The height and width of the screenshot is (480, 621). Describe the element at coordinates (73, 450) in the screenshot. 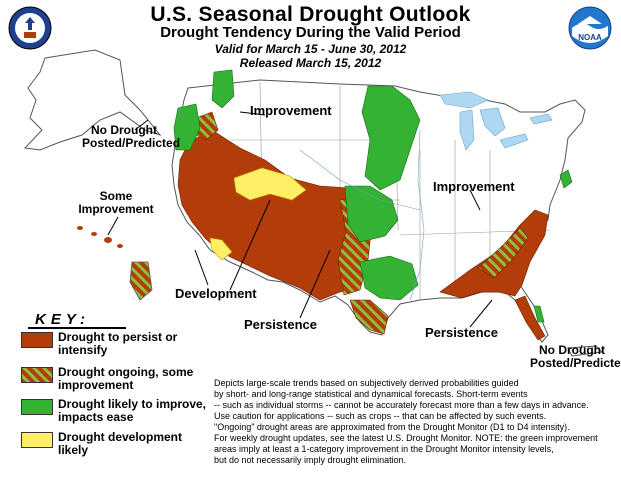

I see `key-label-develop-line2: likely` at that location.